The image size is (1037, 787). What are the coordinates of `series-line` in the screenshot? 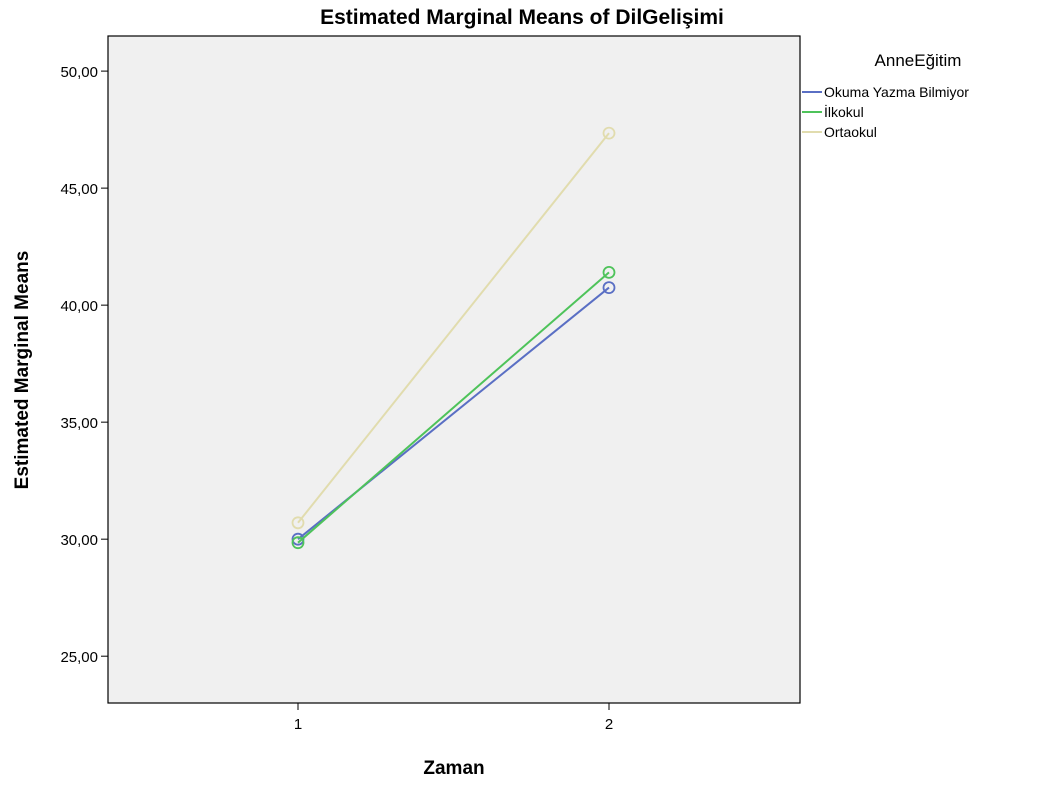 It's located at (453, 407).